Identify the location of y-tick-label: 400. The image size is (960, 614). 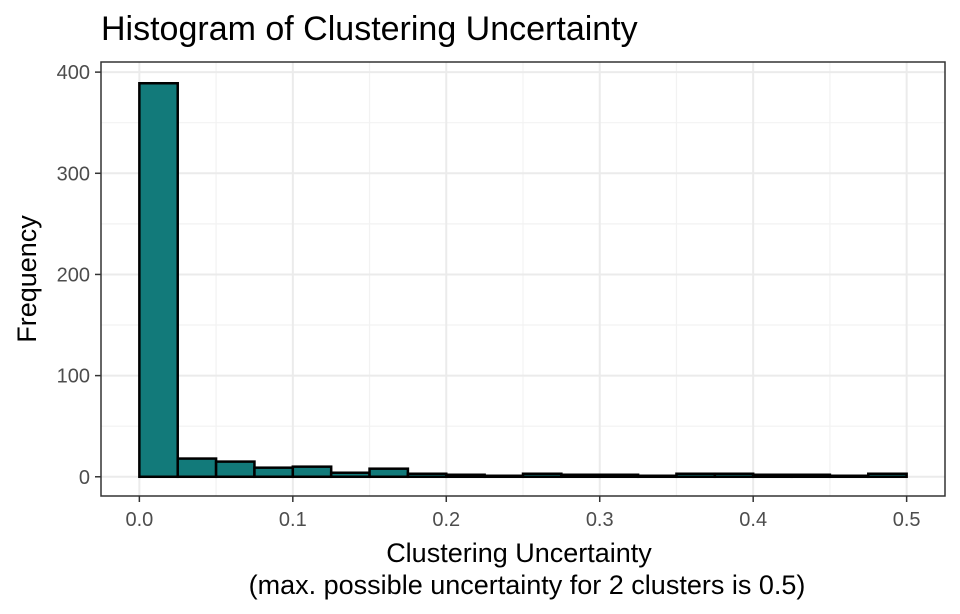
(73, 73).